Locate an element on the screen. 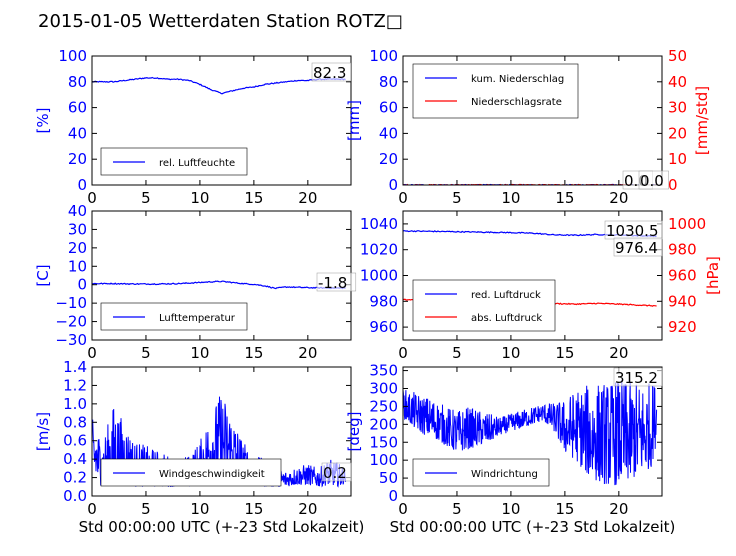 This screenshot has height=556, width=736. y-tick-label: 1.2 is located at coordinates (75, 385).